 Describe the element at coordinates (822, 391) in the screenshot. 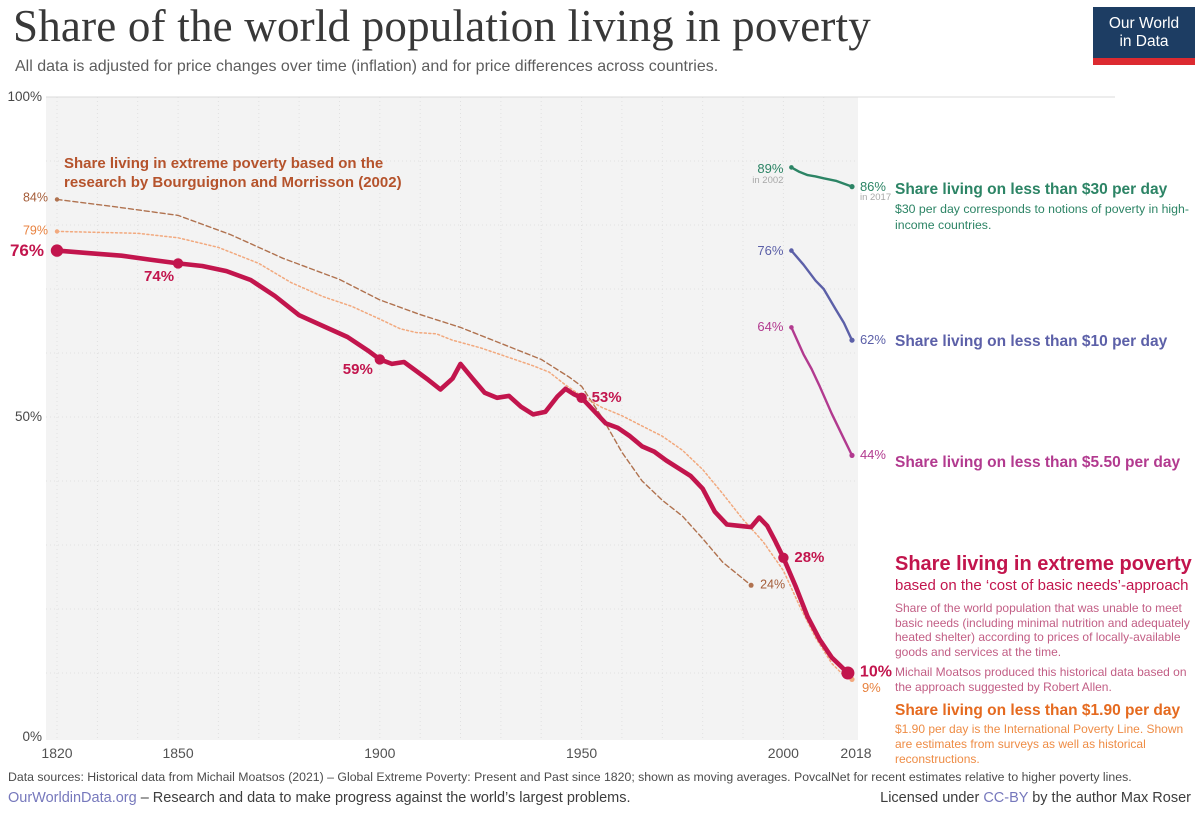

I see `series-less-than-5-50-per-day` at that location.